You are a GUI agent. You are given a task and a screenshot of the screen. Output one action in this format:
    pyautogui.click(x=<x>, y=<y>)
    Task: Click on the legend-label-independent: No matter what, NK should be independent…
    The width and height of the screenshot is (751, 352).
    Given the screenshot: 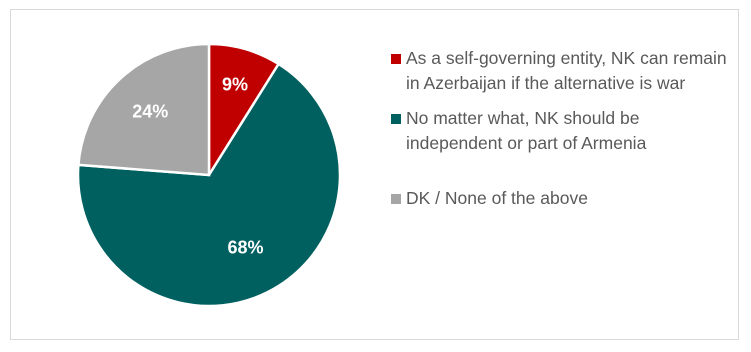 What is the action you would take?
    pyautogui.click(x=526, y=130)
    